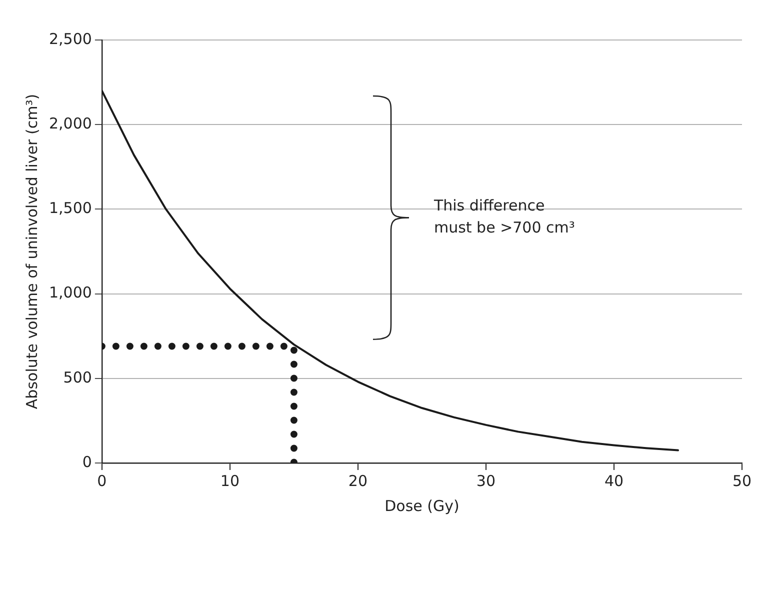  Describe the element at coordinates (503, 216) in the screenshot. I see `annotation: This difference must be >700 cm³` at that location.